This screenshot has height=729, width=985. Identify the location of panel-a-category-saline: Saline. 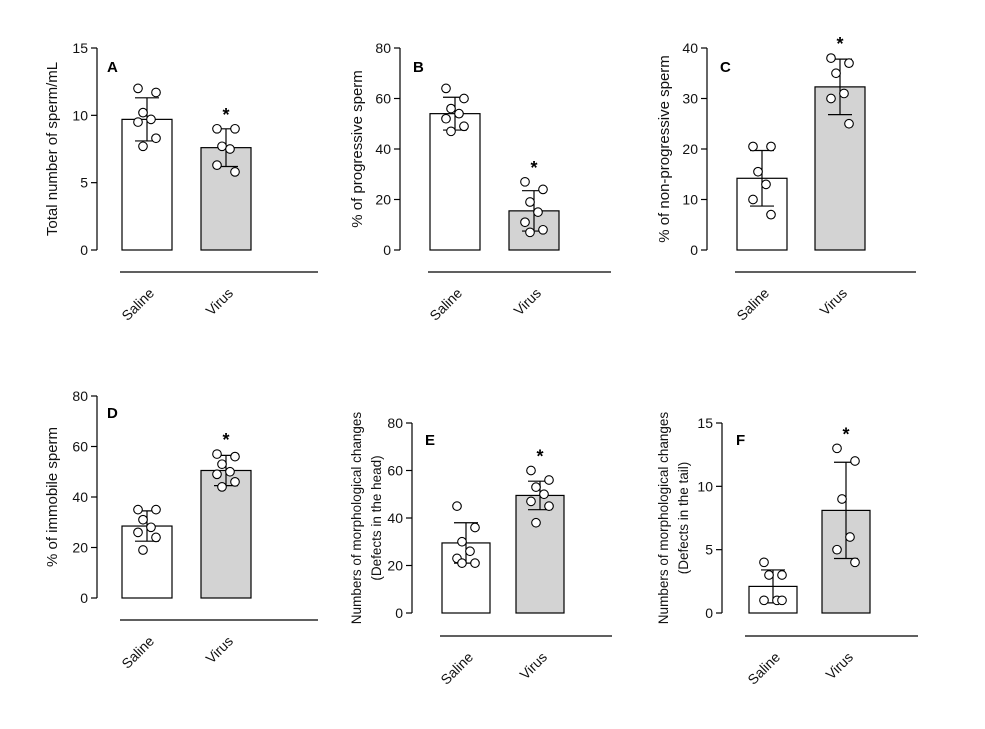
(137, 304).